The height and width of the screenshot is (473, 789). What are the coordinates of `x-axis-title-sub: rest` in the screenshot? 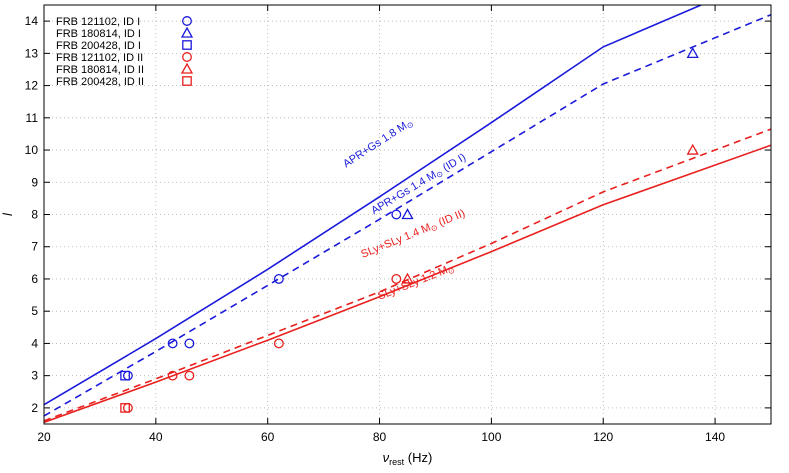 It's located at (397, 462).